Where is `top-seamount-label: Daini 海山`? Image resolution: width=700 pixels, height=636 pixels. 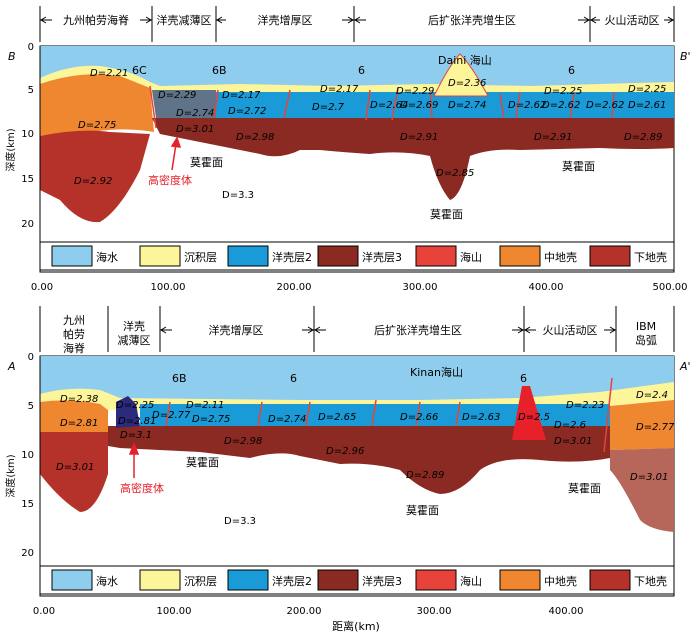
top-seamount-label: Daini 海山 is located at coordinates (465, 60).